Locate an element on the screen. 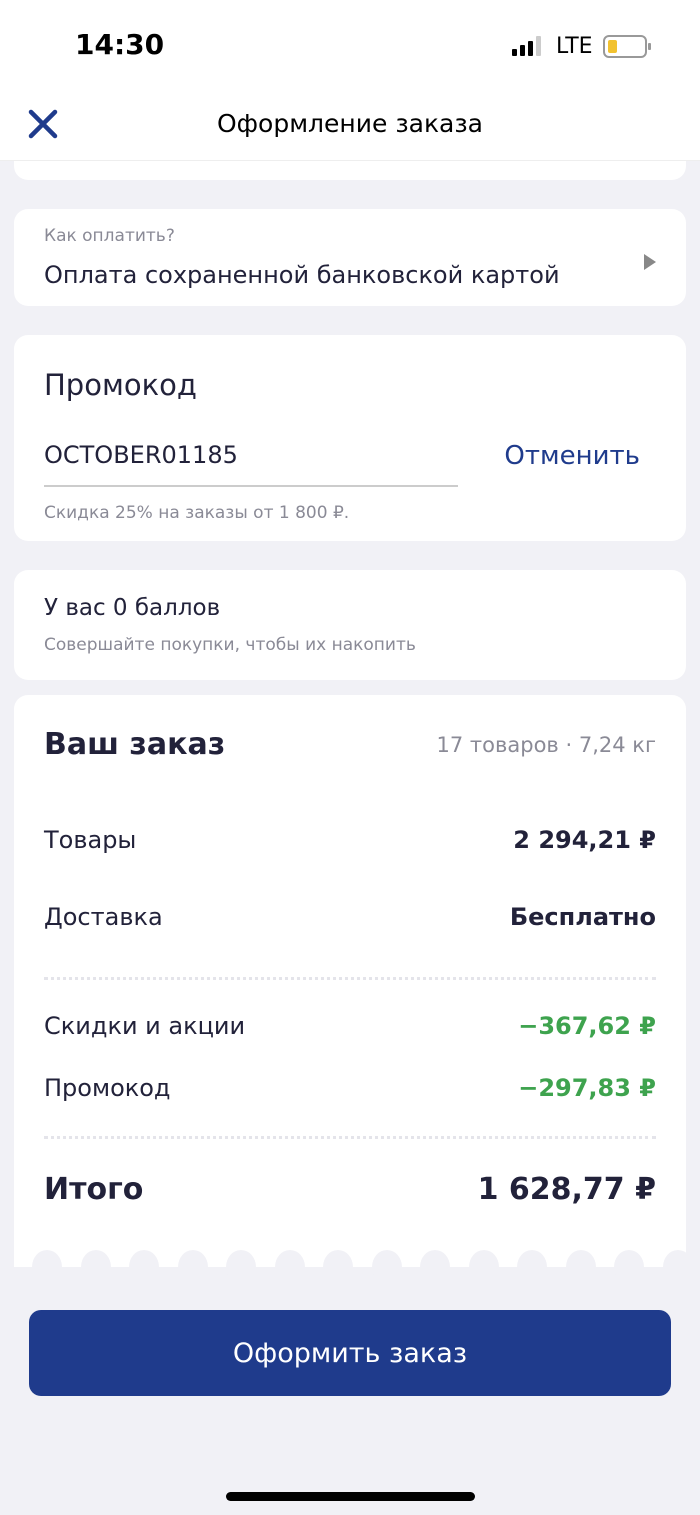  chevron-right-icon is located at coordinates (650, 262).